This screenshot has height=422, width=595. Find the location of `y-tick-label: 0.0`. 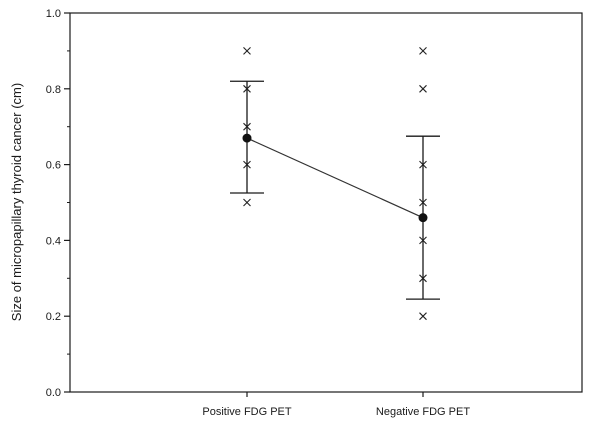

y-tick-label: 0.0 is located at coordinates (53, 393).